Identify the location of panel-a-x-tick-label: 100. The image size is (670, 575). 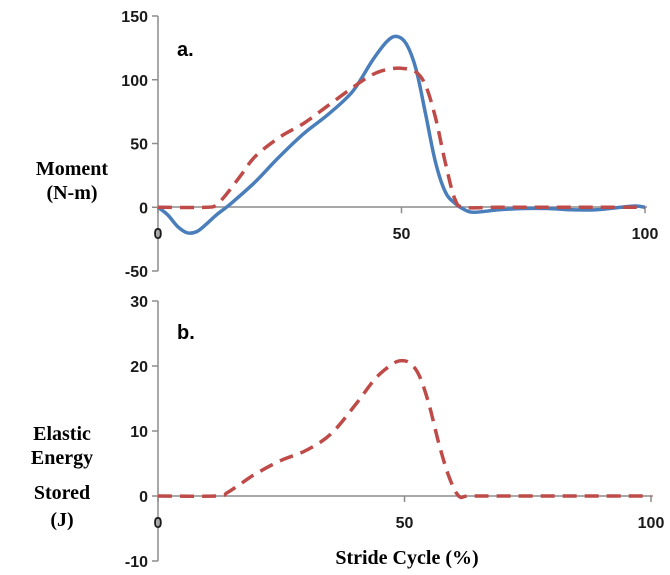
(645, 234).